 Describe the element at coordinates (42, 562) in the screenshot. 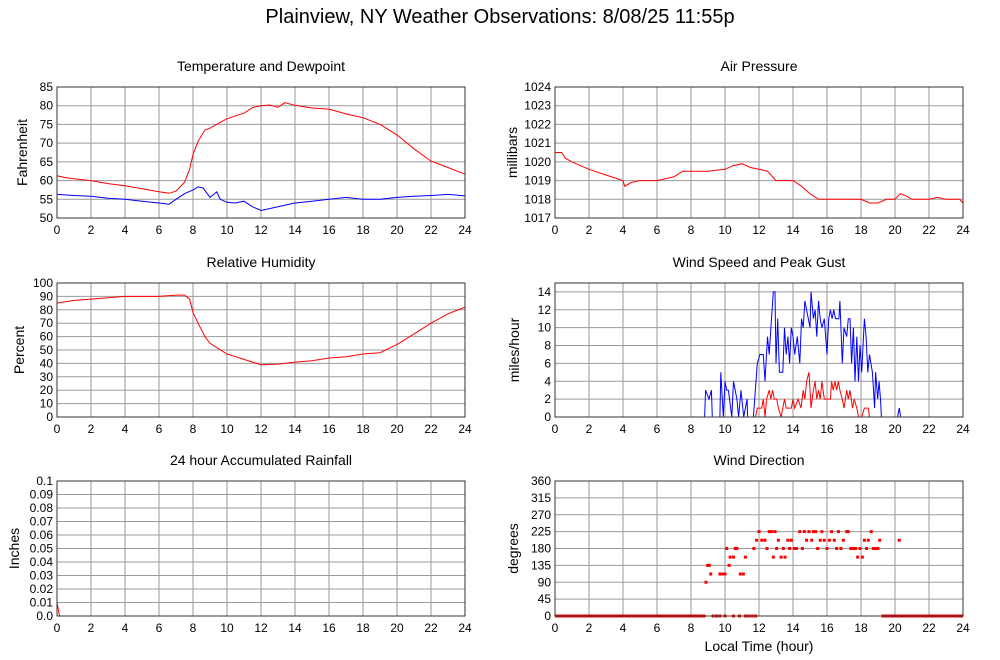

I see `y-tick-label: 0.04` at that location.